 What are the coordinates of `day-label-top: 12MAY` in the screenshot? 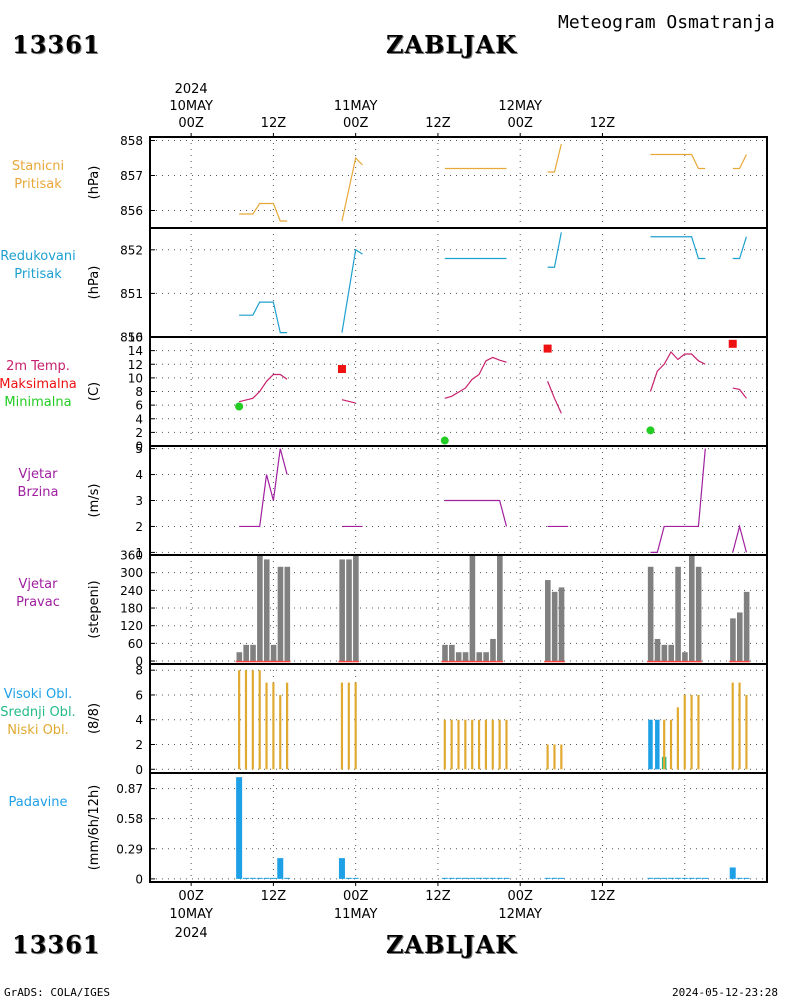 It's located at (520, 106).